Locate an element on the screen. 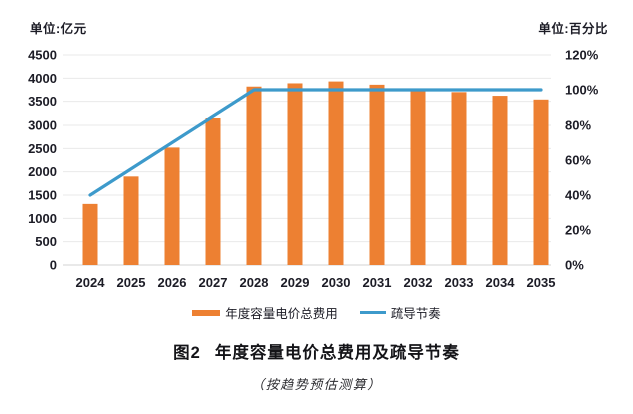 This screenshot has width=633, height=414. left-axis-tick-label: 500 is located at coordinates (46, 241).